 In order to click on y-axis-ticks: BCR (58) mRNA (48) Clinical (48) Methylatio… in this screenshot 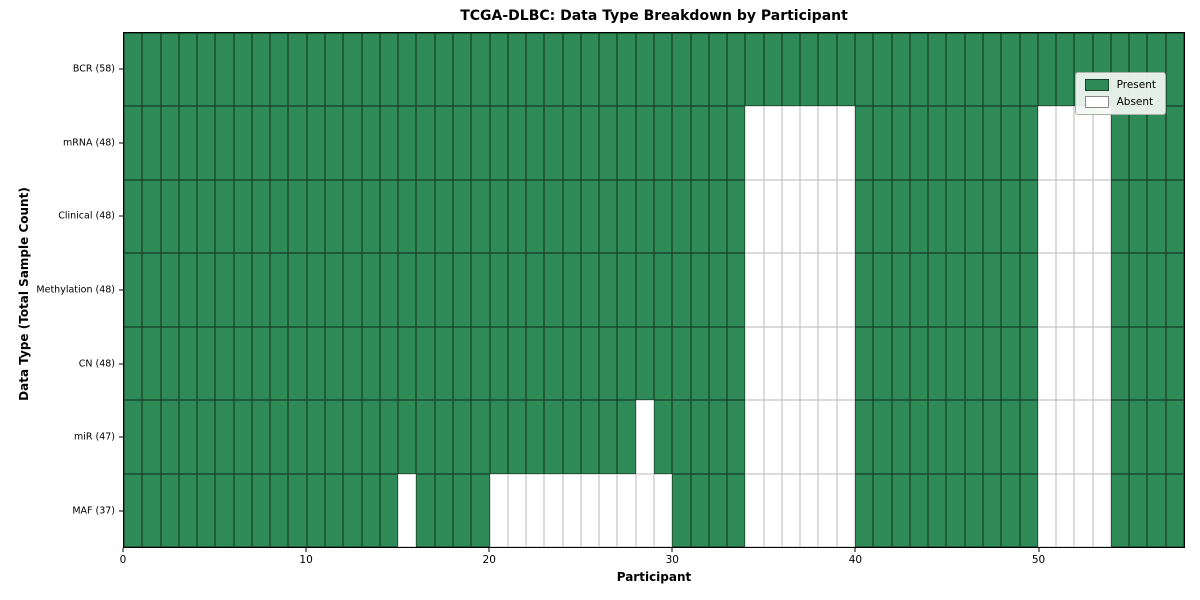, I will do `click(61, 290)`.